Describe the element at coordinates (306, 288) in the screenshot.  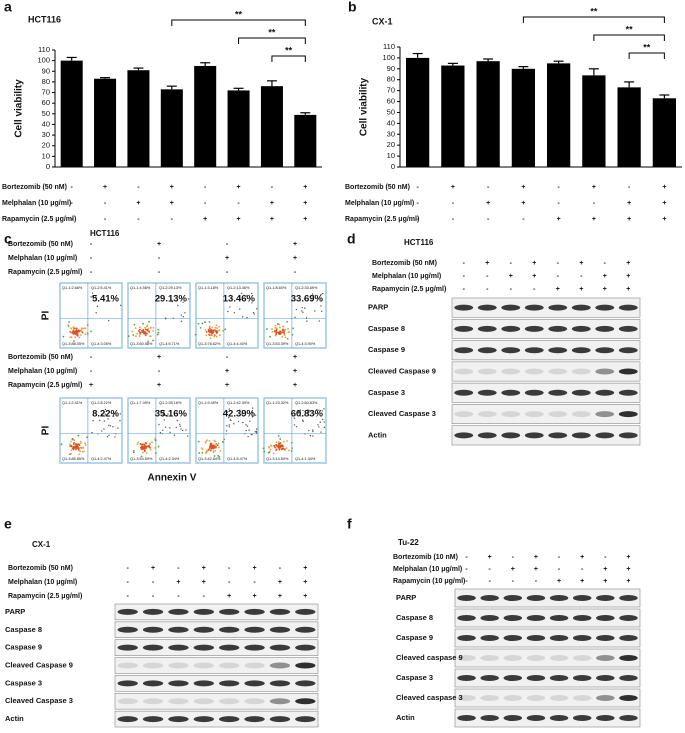
I see `quadrant-label: Q1-2:33.69%` at that location.